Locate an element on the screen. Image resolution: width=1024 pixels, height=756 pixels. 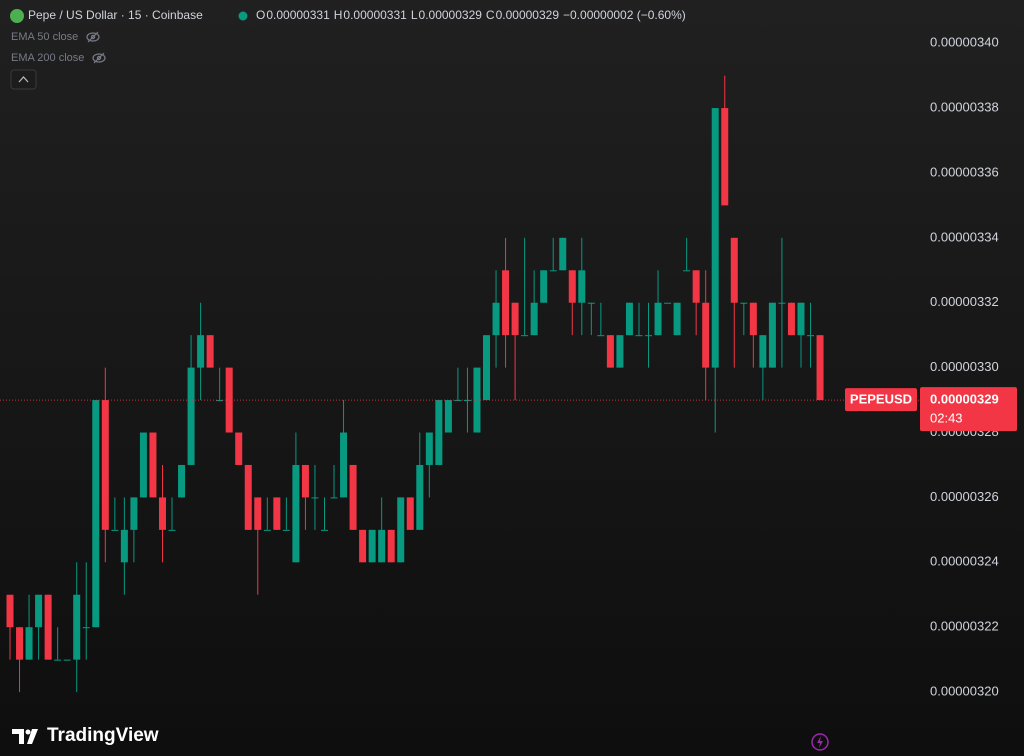
ohlc-value: 0.00000329 is located at coordinates (451, 15).